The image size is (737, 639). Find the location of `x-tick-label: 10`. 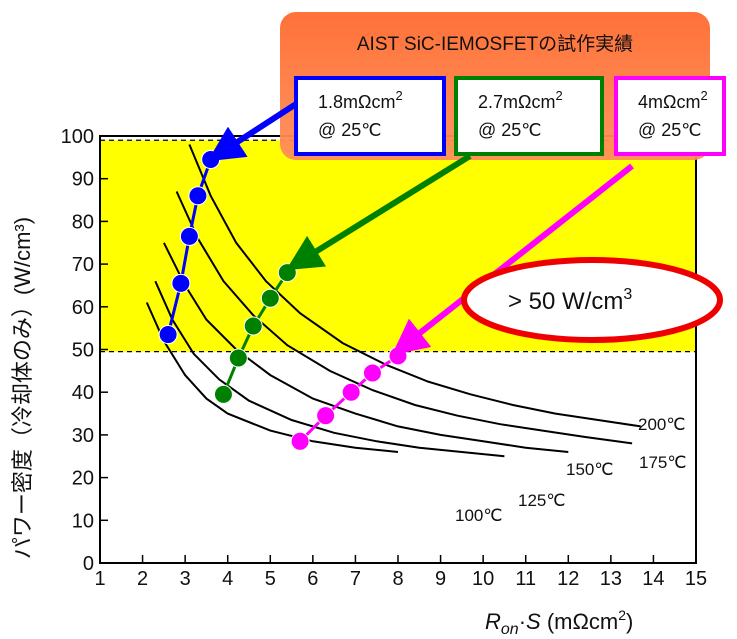

x-tick-label: 10 is located at coordinates (483, 579).